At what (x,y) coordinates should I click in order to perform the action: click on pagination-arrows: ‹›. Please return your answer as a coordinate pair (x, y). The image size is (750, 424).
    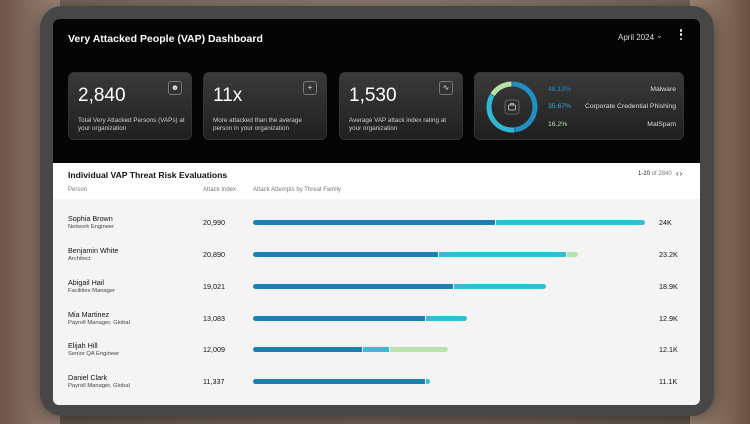
    Looking at the image, I should click on (679, 173).